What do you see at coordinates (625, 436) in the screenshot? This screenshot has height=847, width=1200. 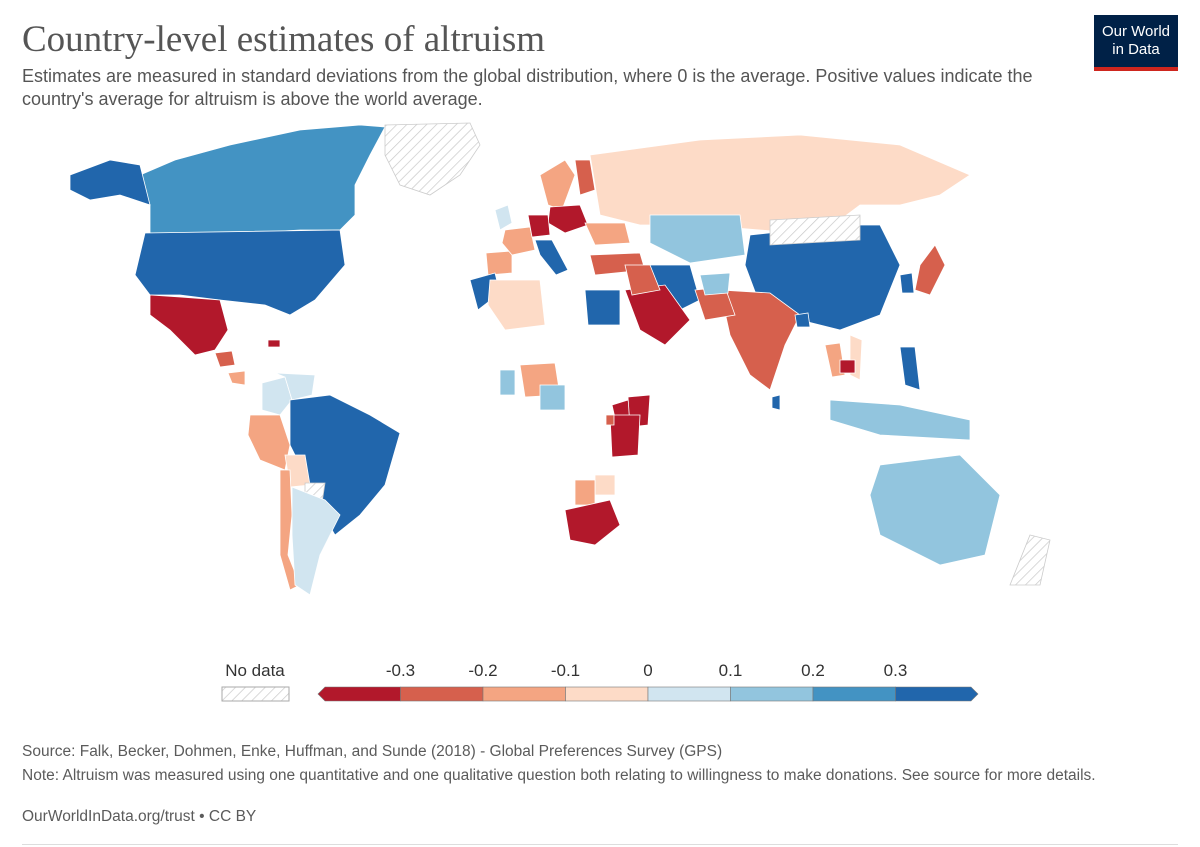 I see `region-tanzania` at bounding box center [625, 436].